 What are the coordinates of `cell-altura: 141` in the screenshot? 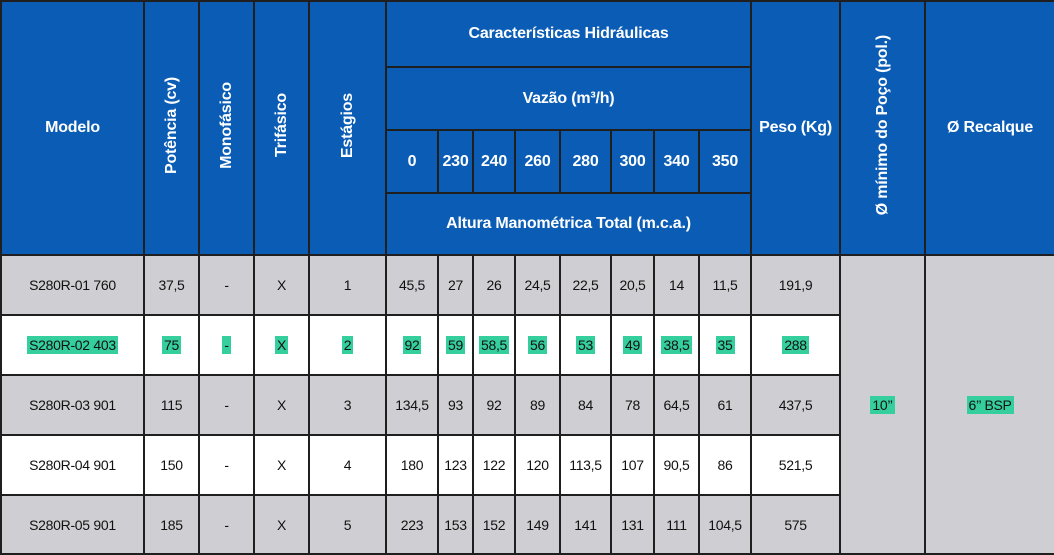 It's located at (585, 524).